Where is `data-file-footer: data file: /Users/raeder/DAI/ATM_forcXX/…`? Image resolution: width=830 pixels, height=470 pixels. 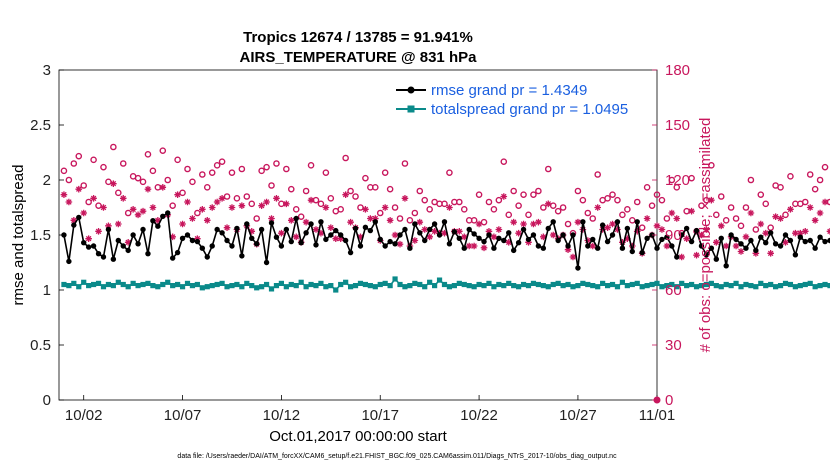
data-file-footer: data file: /Users/raeder/DAI/ATM_forcXX/… is located at coordinates (397, 456).